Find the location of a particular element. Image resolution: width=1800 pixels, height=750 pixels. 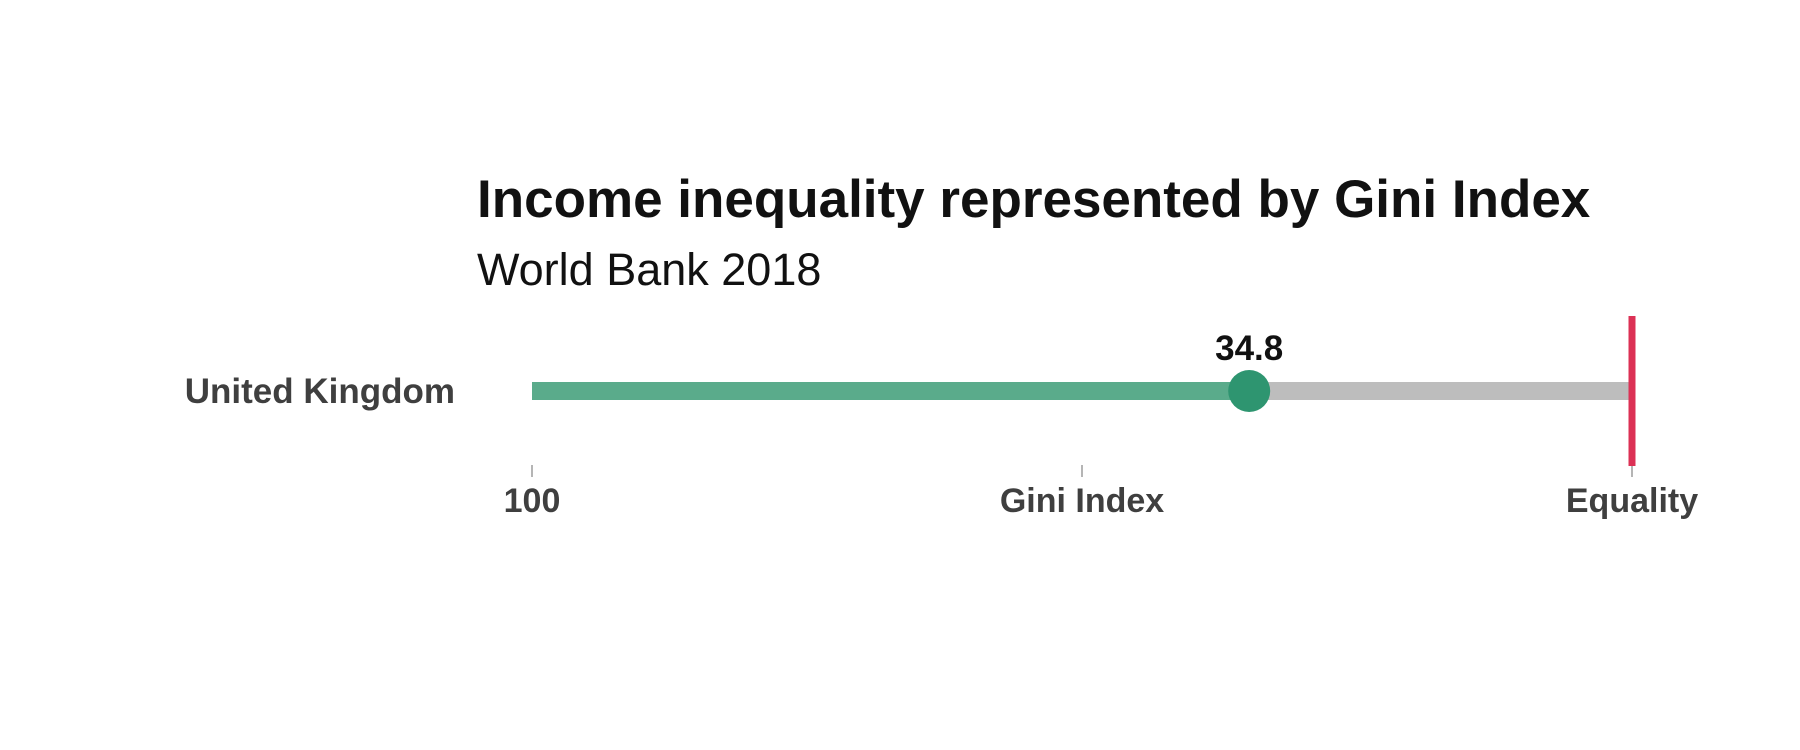

x-tick-label: Gini Index is located at coordinates (1082, 501).